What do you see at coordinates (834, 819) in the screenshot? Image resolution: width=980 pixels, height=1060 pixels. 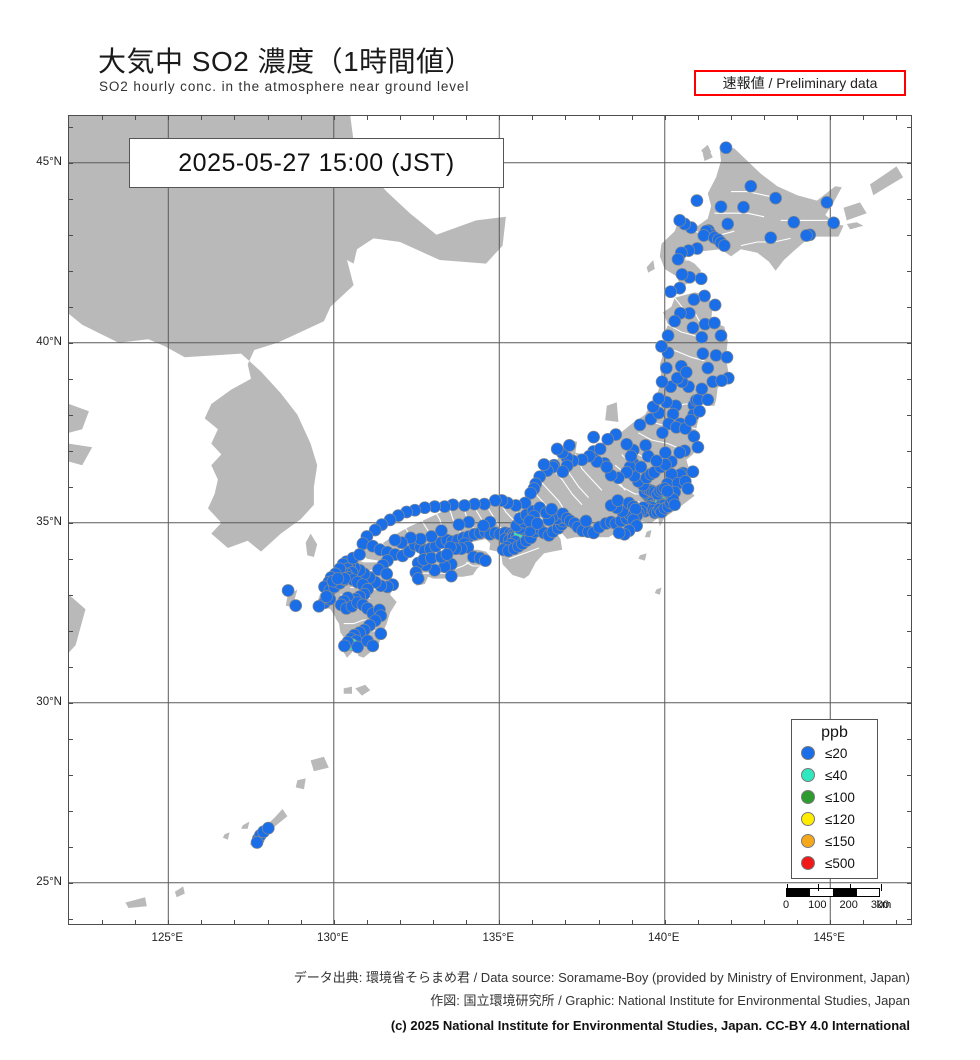 I see `legend-item-3: ≤120` at bounding box center [834, 819].